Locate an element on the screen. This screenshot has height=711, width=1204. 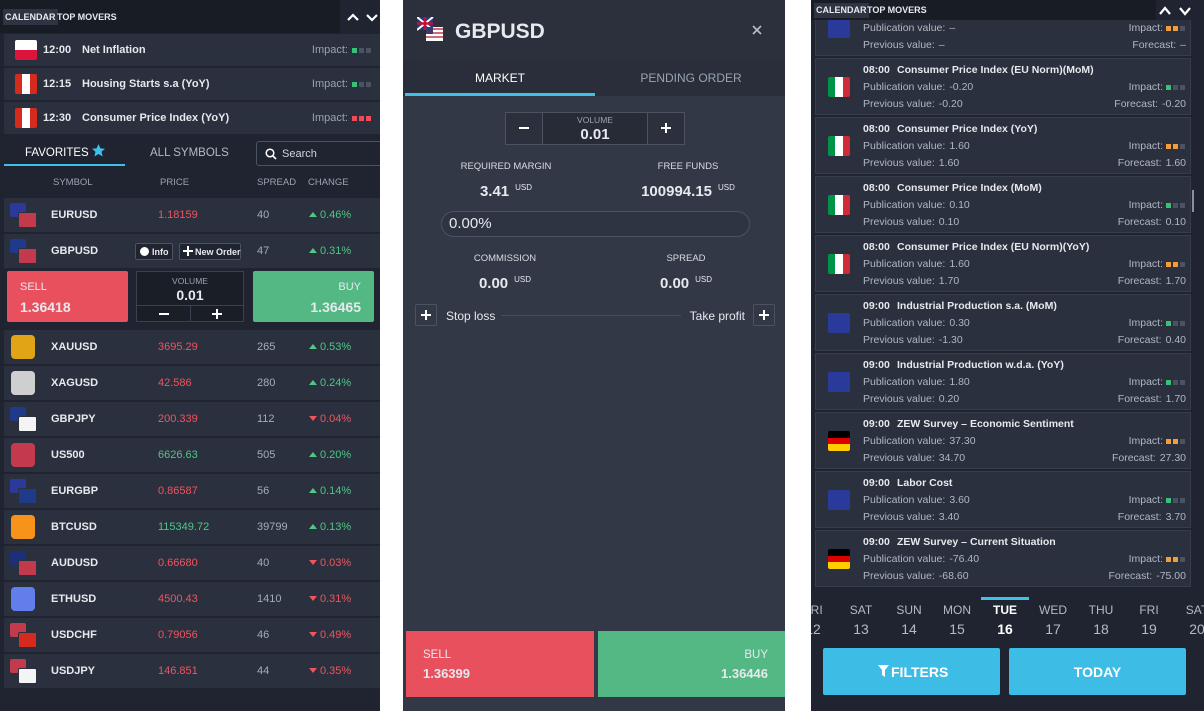
symbol-price: 0.86587 is located at coordinates (178, 491).